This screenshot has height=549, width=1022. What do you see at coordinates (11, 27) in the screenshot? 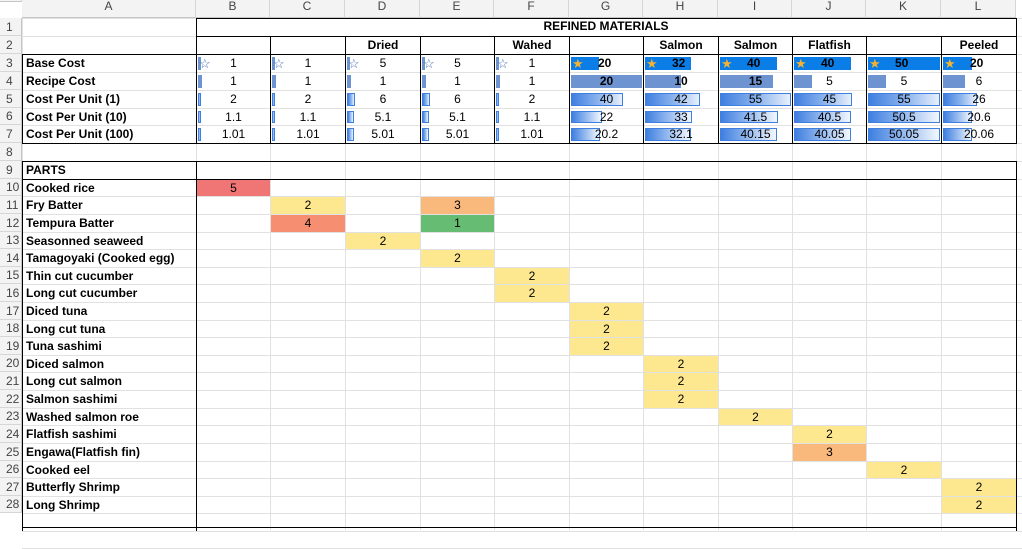
I see `row-header-1: 1` at bounding box center [11, 27].